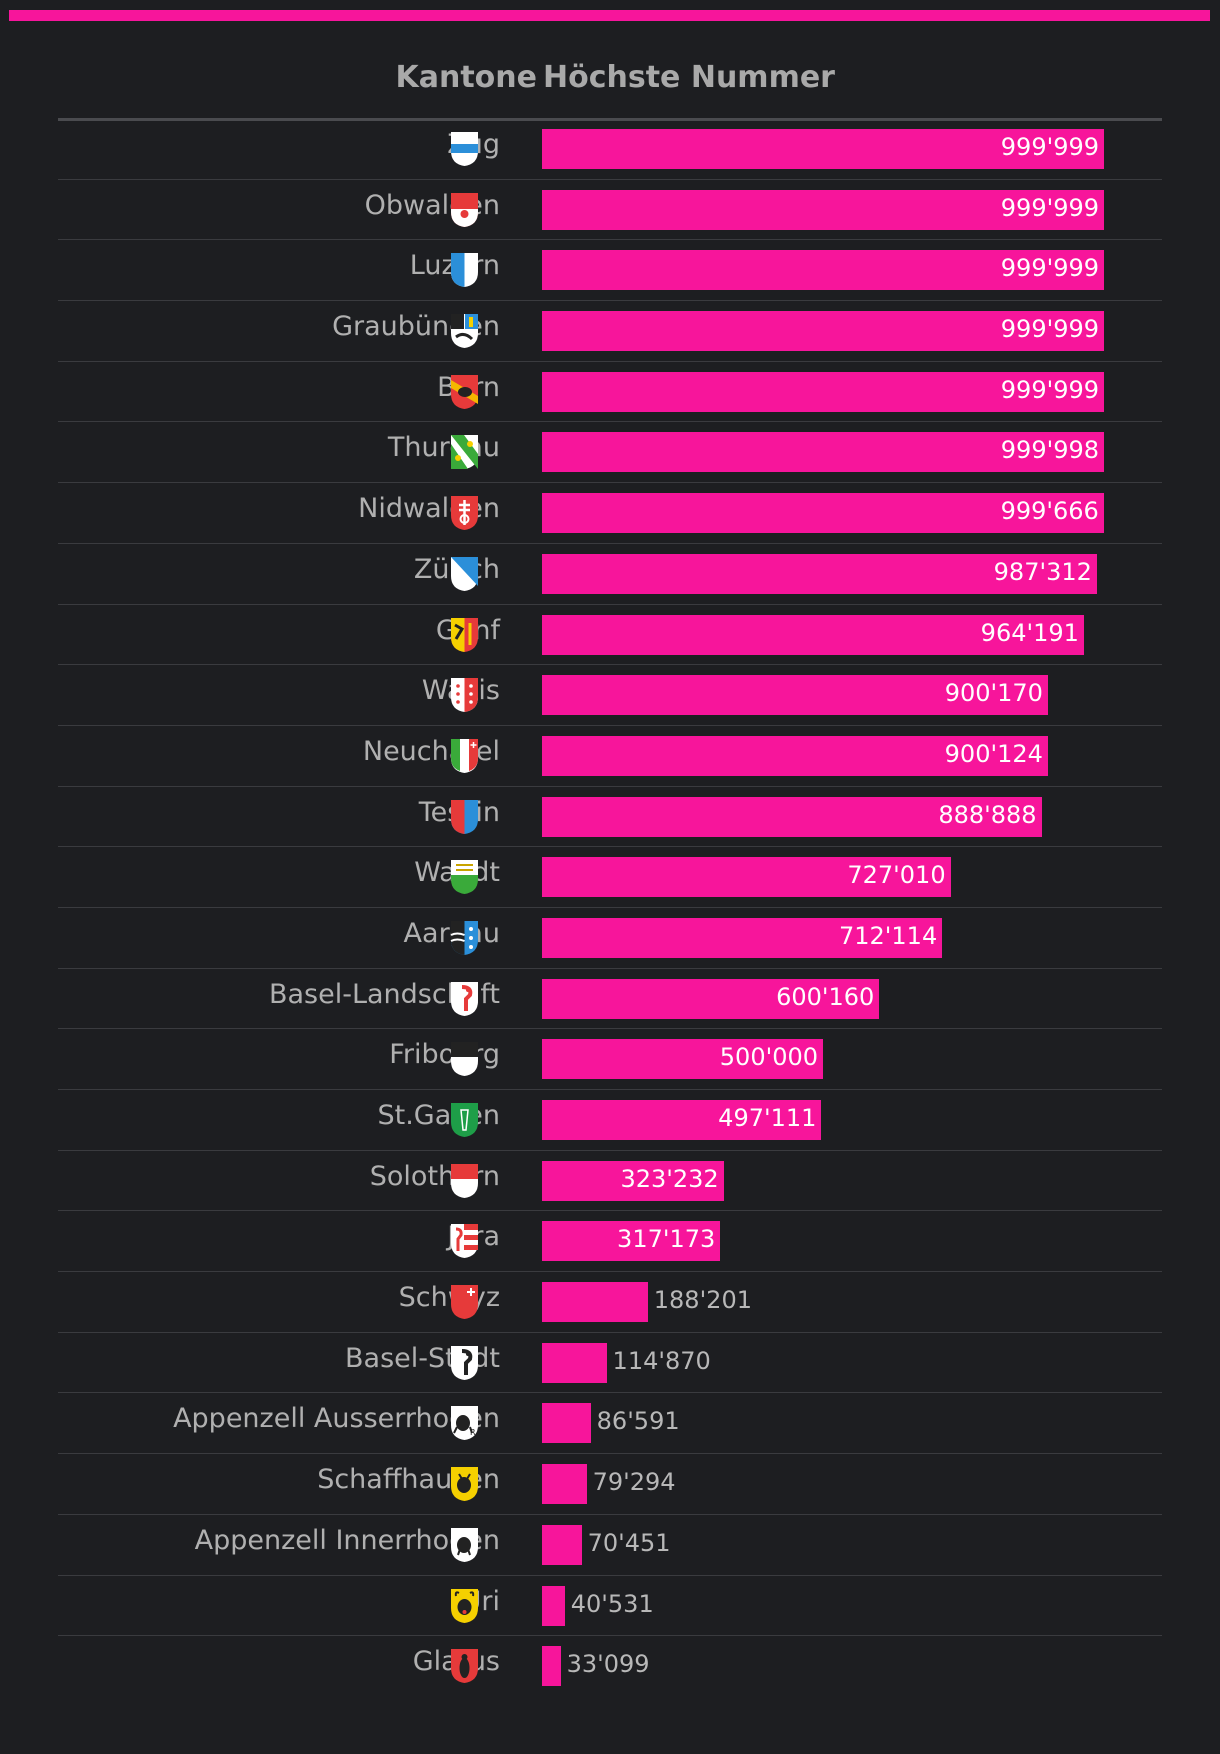 This screenshot has width=1220, height=1754. Describe the element at coordinates (438, 1115) in the screenshot. I see `canton-name: St.Gallen` at that location.